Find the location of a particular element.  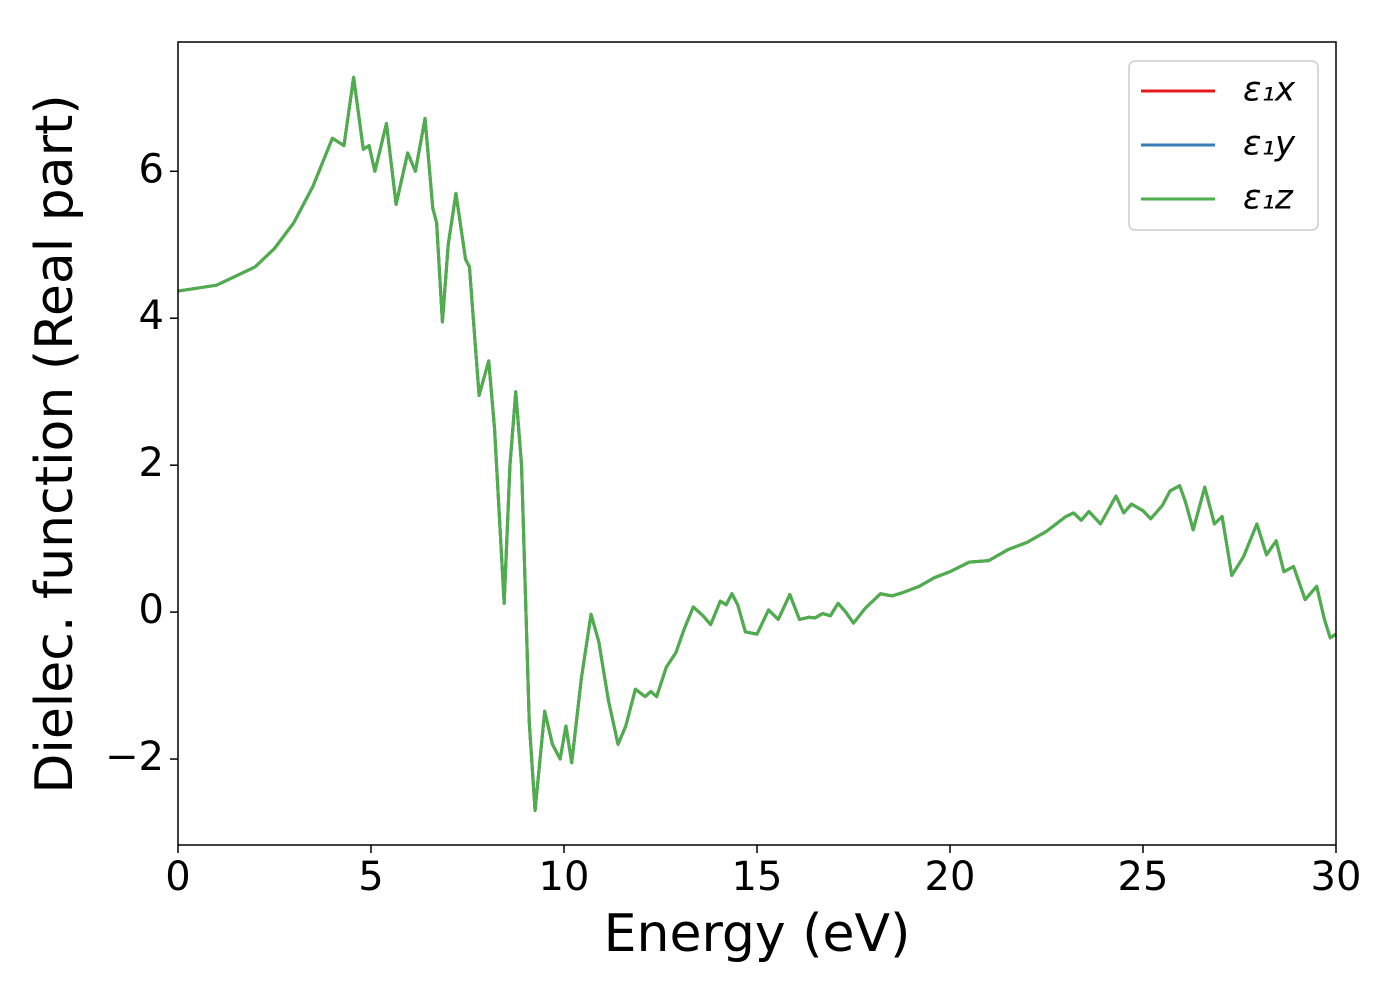

x-tick-label: 25 is located at coordinates (1143, 877).